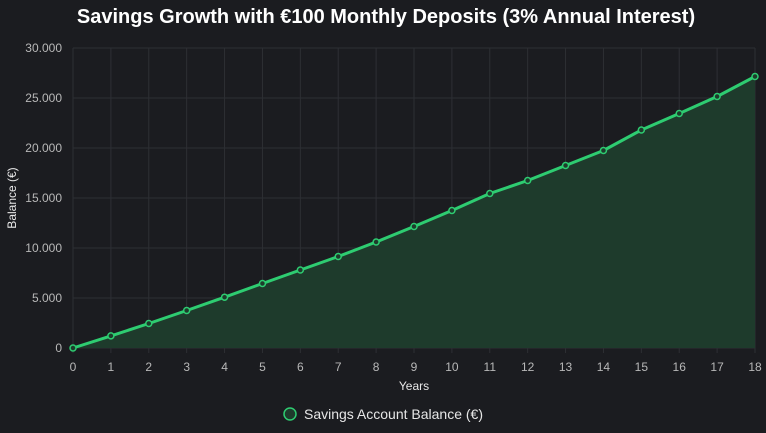  I want to click on y-tick-label-5: 25.000, so click(43, 98).